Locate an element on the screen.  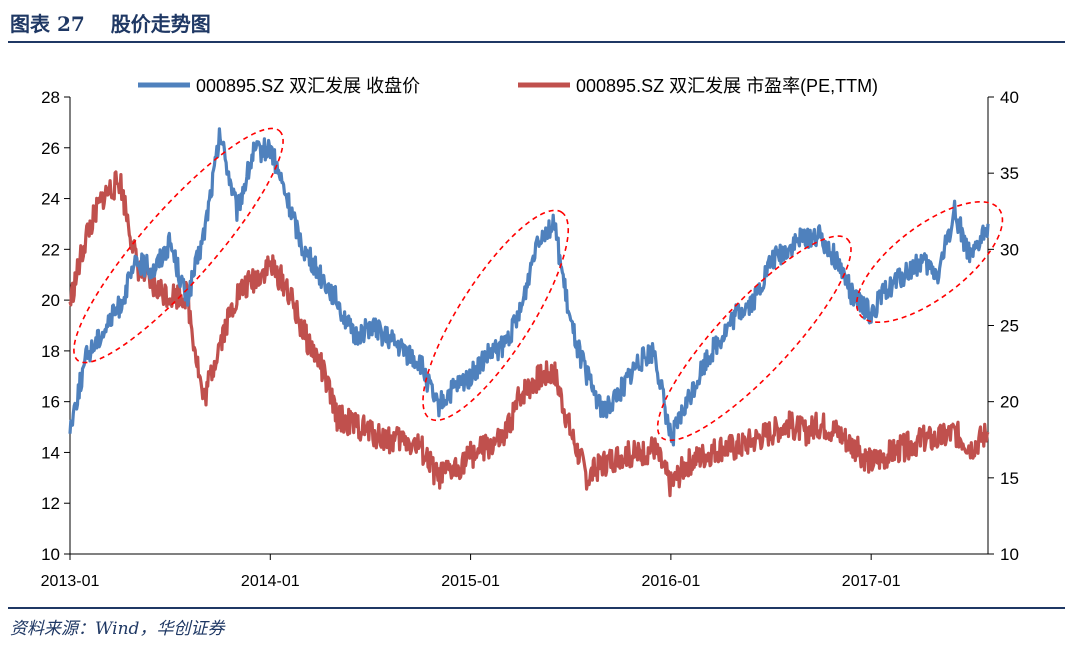
y-left-tick-label: 28 is located at coordinates (50, 97).